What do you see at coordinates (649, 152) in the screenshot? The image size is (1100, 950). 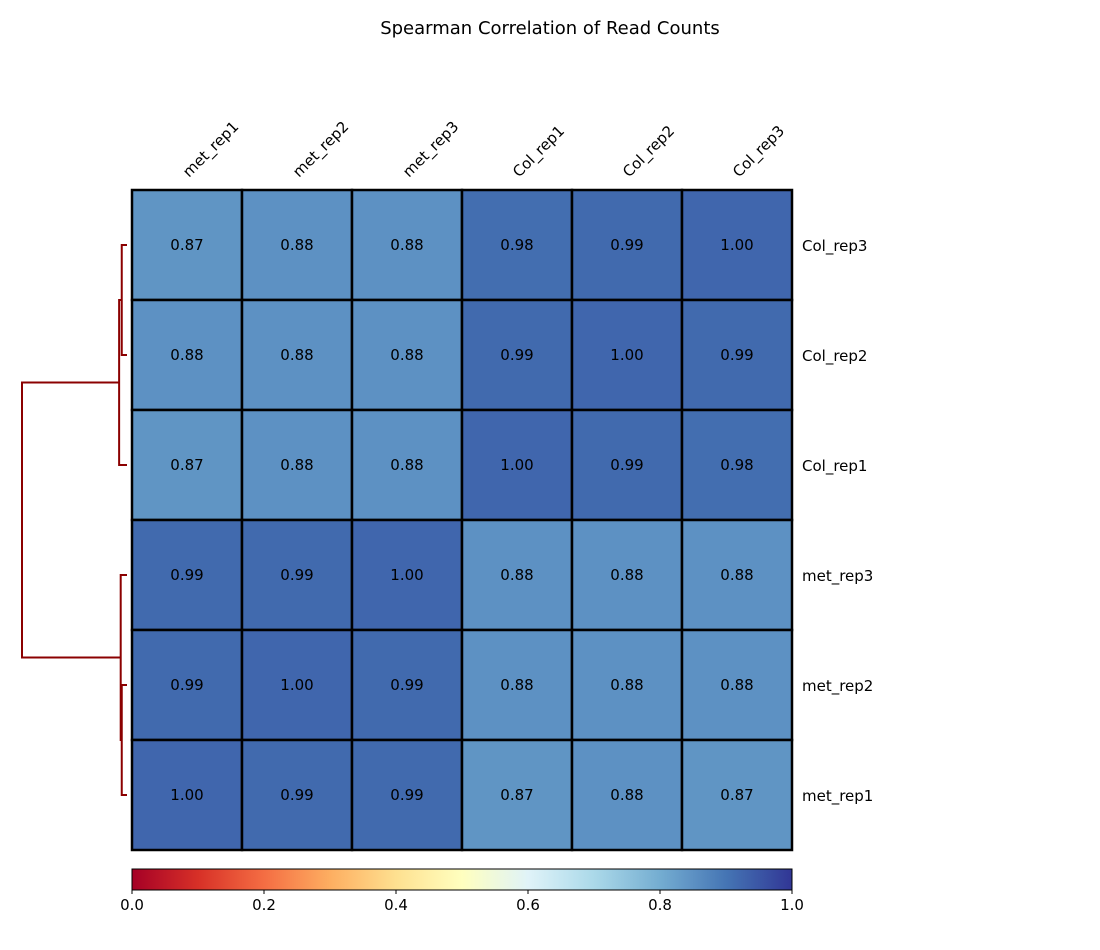 I see `column-label: Col_rep2` at bounding box center [649, 152].